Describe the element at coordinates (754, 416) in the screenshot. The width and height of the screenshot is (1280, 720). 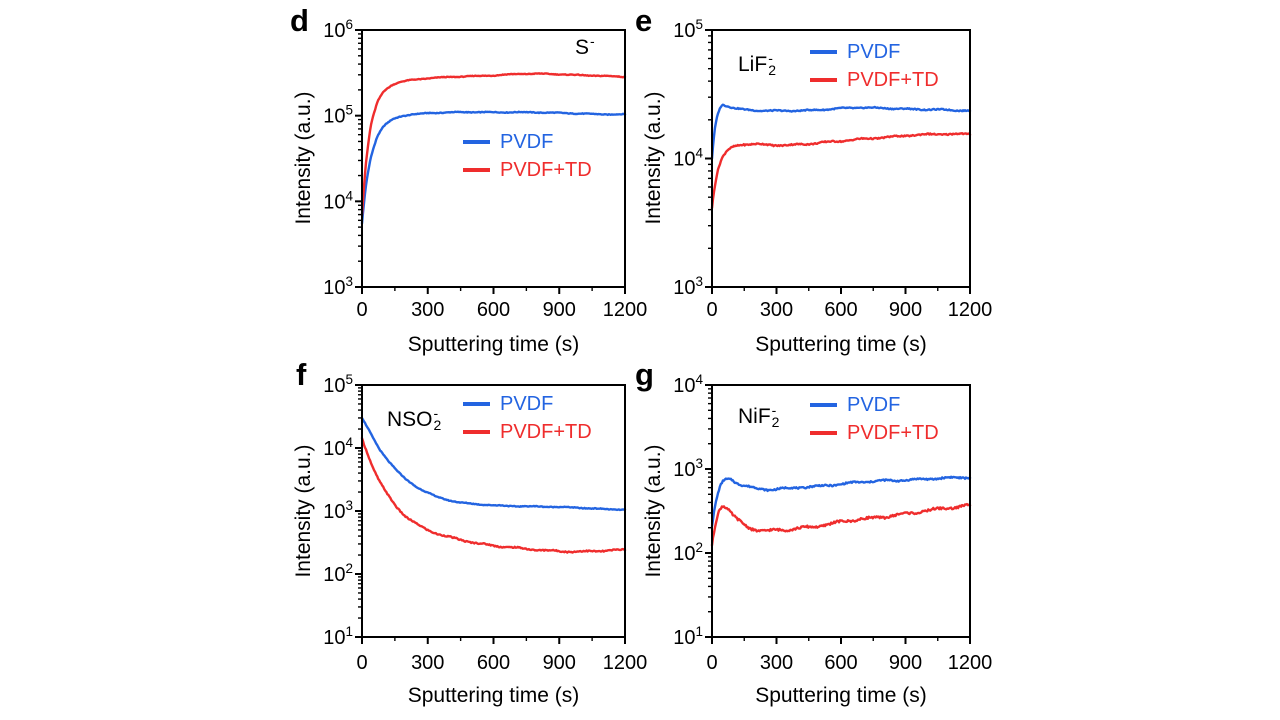
I see `annotation-main: NiF` at that location.